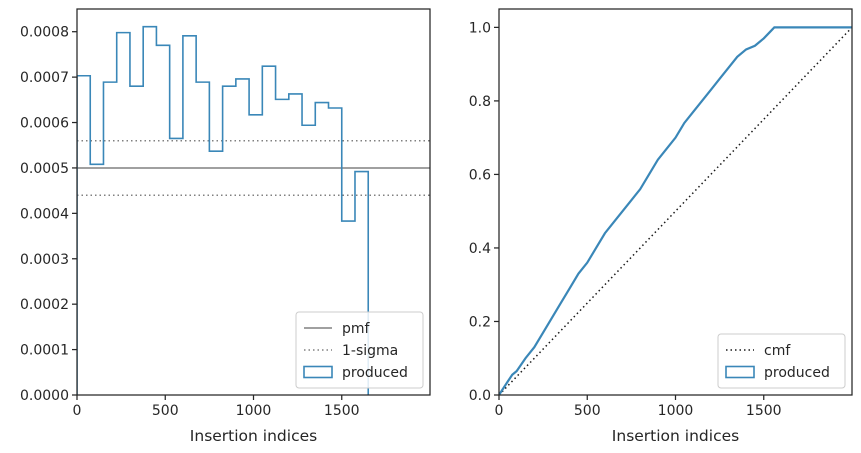 The height and width of the screenshot is (453, 861). What do you see at coordinates (44, 351) in the screenshot?
I see `y-tick-label: 0.0001` at bounding box center [44, 351].